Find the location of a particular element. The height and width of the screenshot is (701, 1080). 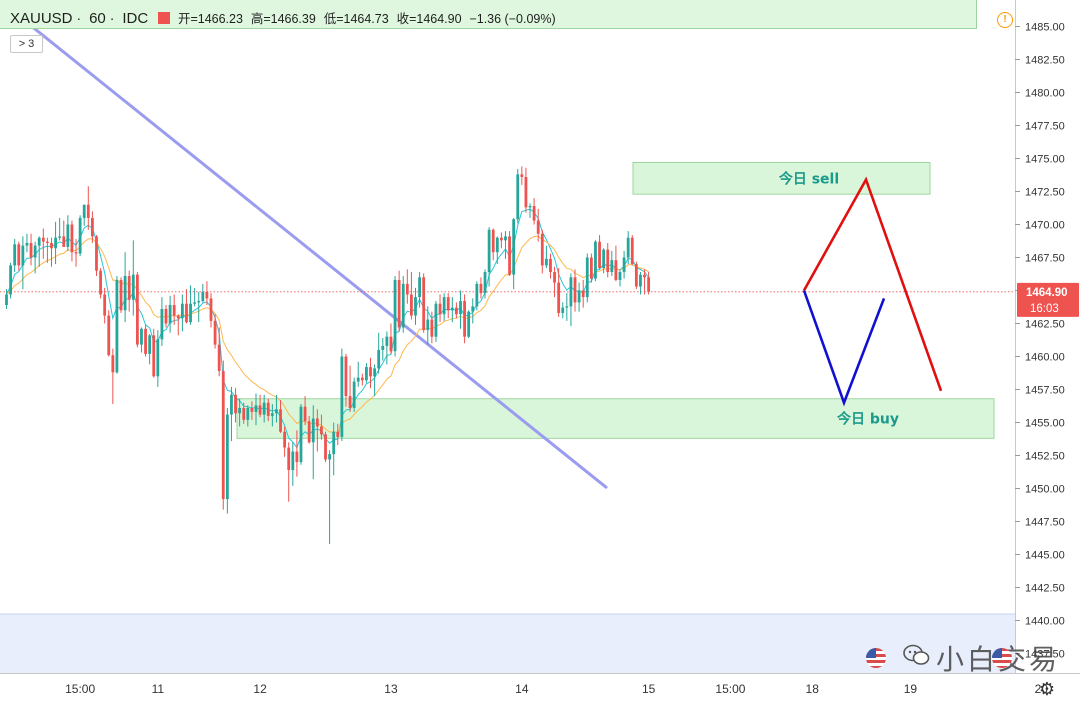

interval-label: 60 is located at coordinates (97, 18).